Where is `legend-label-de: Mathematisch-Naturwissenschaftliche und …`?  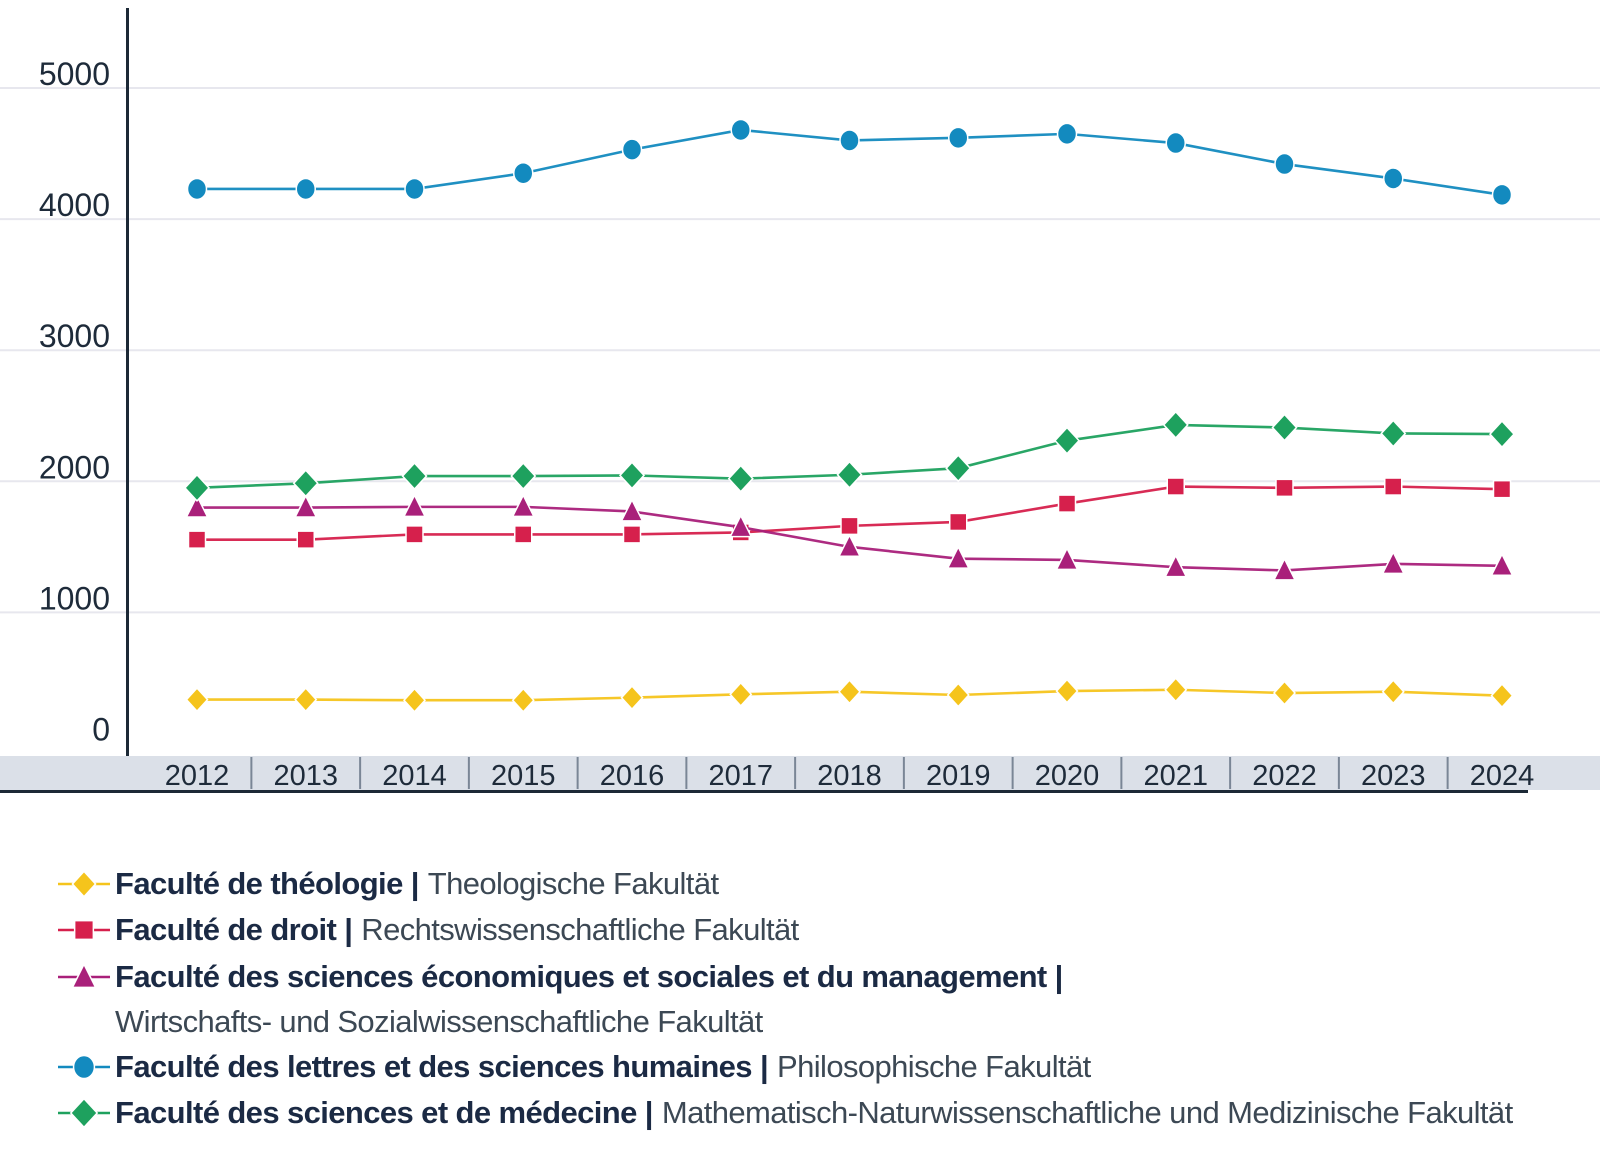
legend-label-de: Mathematisch-Naturwissenschaftliche und … is located at coordinates (1087, 1112).